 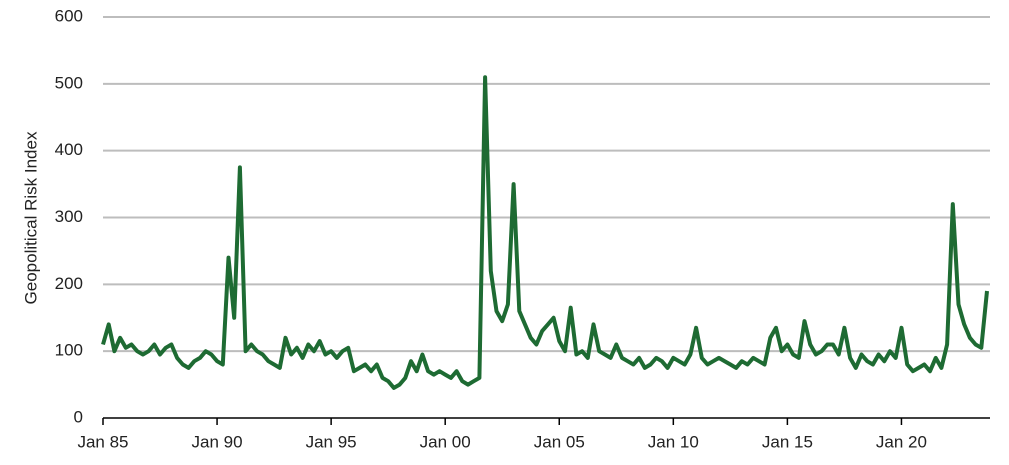 I want to click on x-tick-label: Jan 15, so click(x=787, y=441).